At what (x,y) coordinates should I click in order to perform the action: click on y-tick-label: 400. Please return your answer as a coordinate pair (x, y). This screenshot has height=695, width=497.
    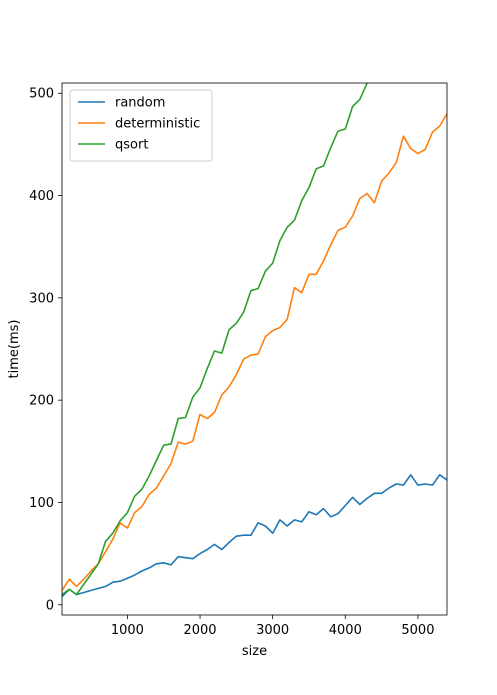
    Looking at the image, I should click on (41, 196).